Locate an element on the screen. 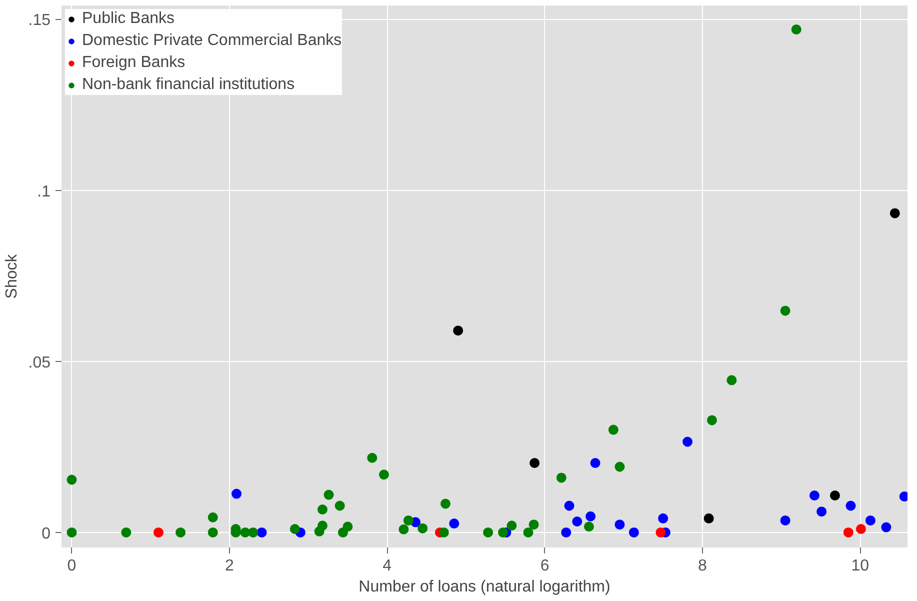 The image size is (917, 601). legend-label: Domestic Private Commercial Banks is located at coordinates (212, 41).